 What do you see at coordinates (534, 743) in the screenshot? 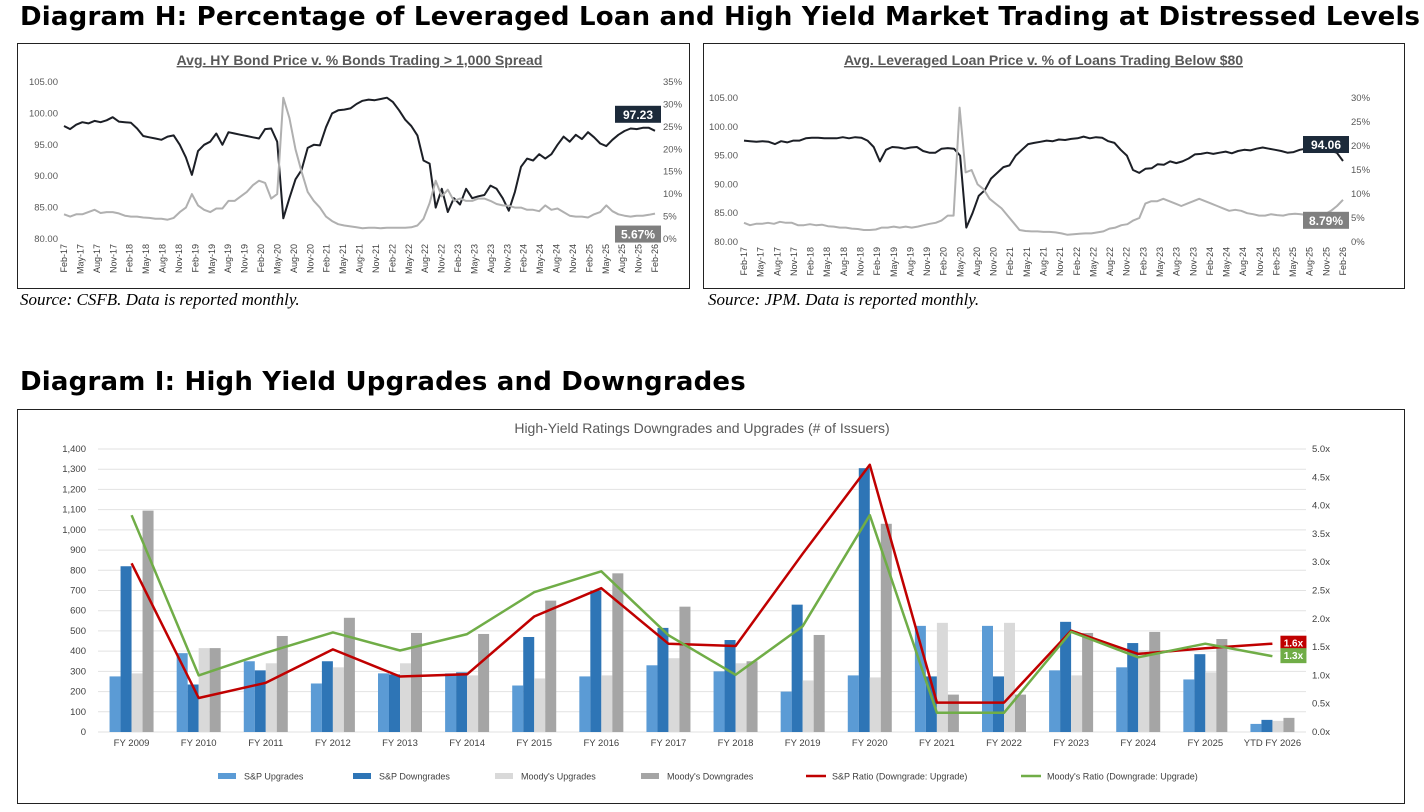
I see `x-tick-label: FY 2015` at bounding box center [534, 743].